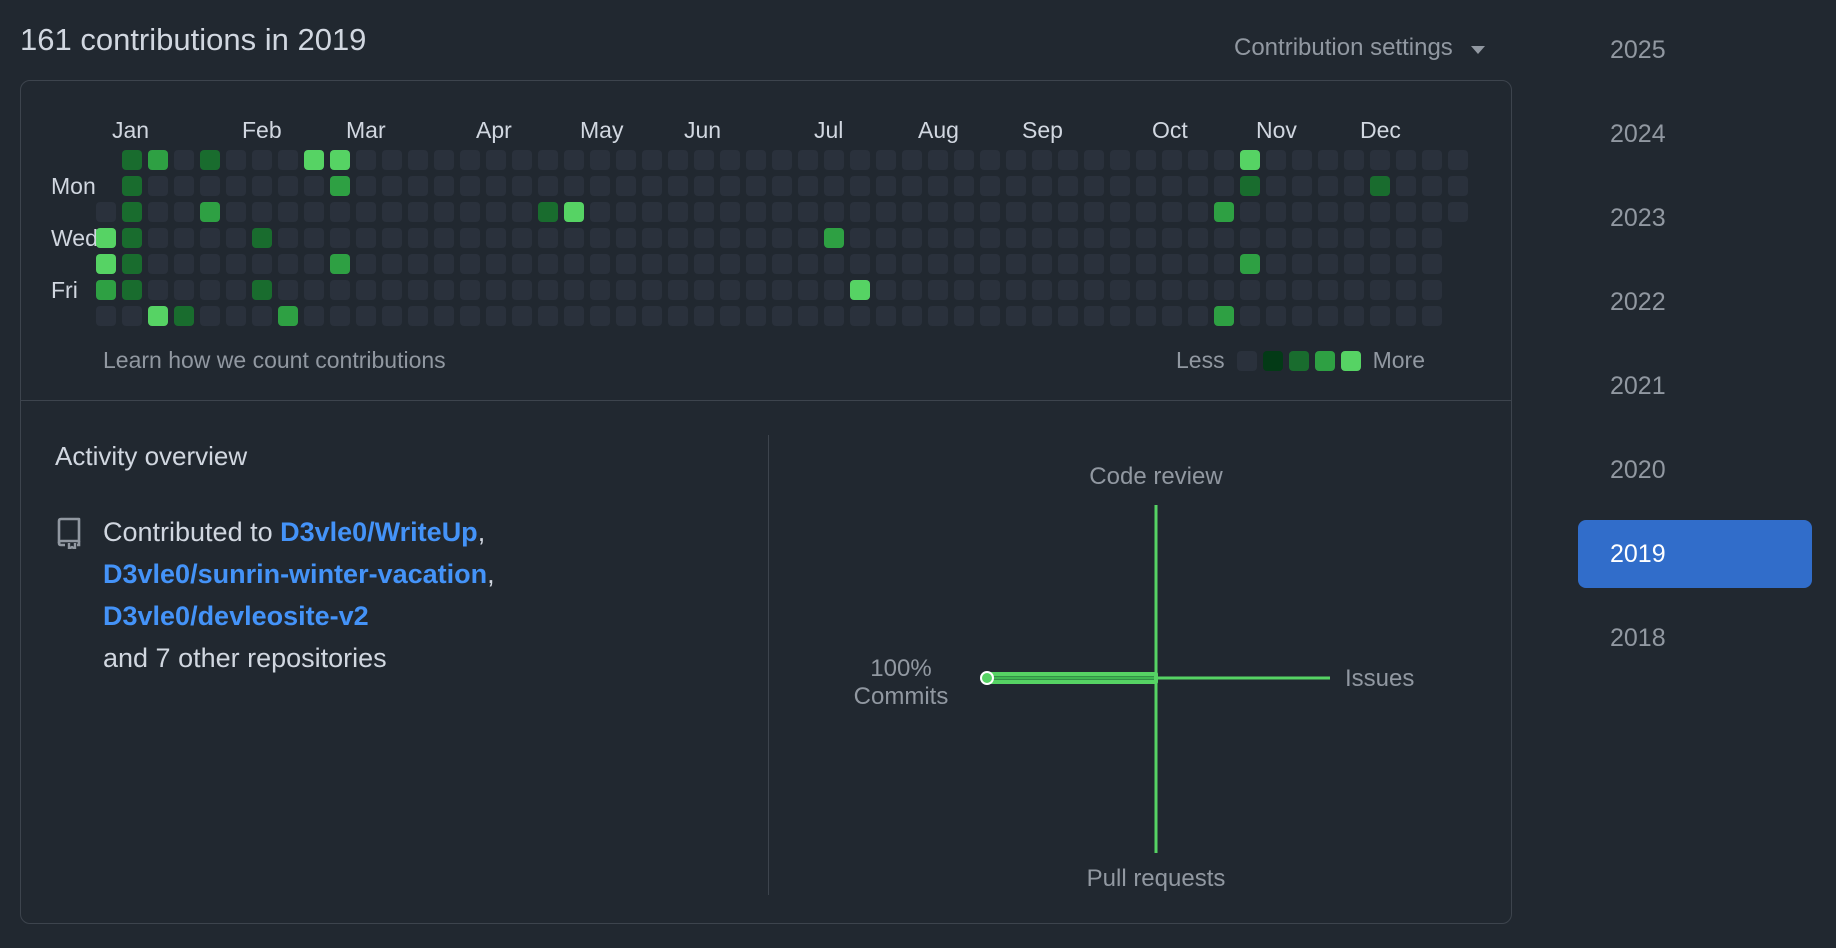  What do you see at coordinates (1695, 554) in the screenshot?
I see `year-link-2019: 2019` at bounding box center [1695, 554].